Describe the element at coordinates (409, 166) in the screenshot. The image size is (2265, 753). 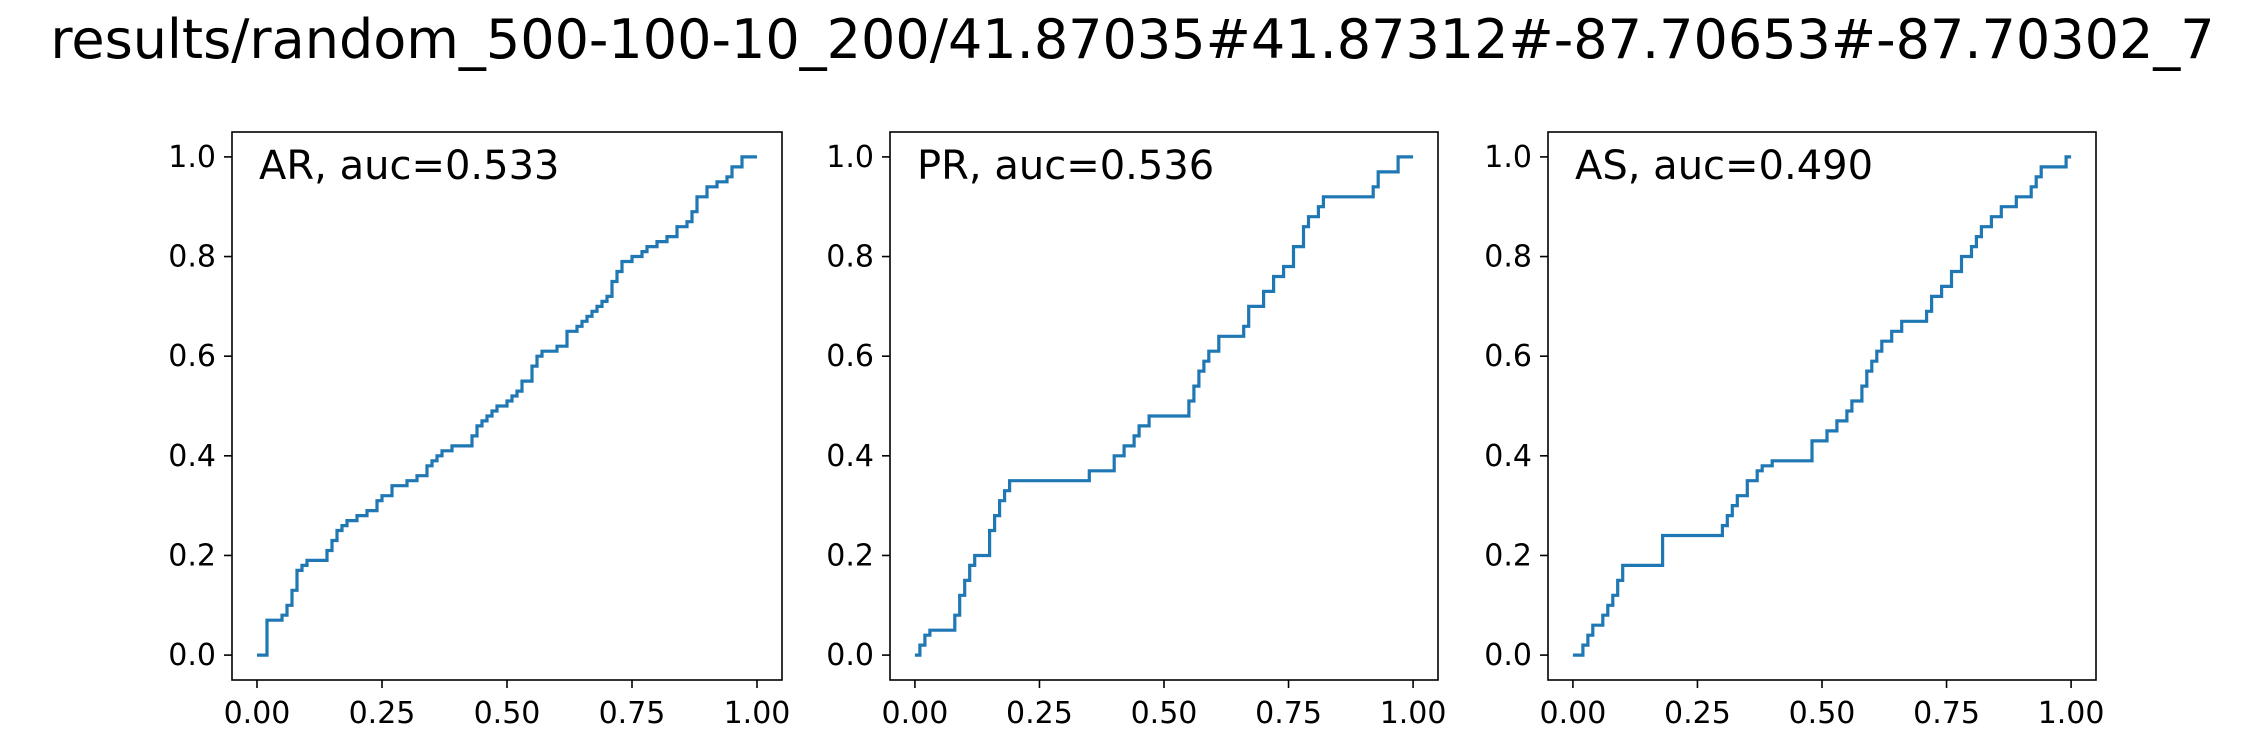
I see `panel-label: AR, auc=0.533` at that location.